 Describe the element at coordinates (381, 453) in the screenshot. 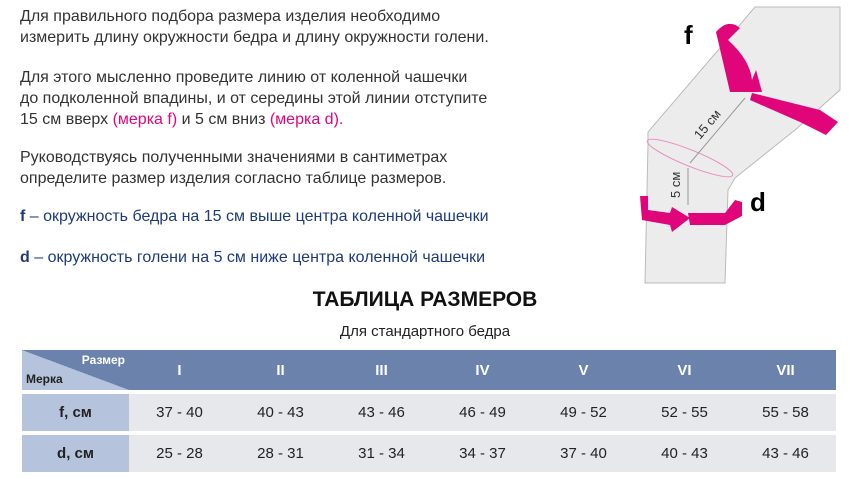

I see `table-cell: 31 - 34` at that location.